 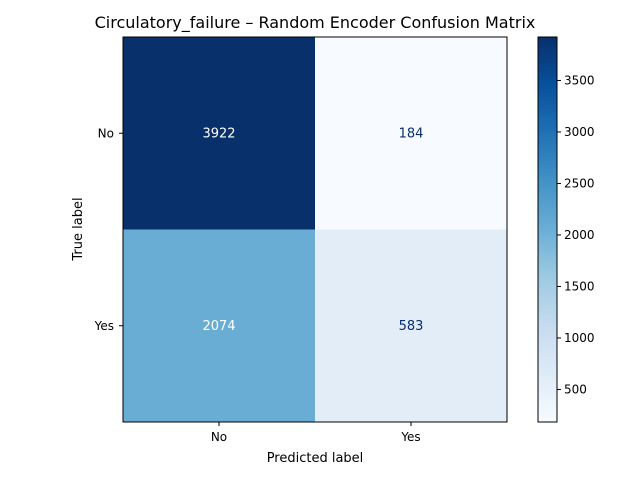 I want to click on colorbar-tick-label: 3500, so click(x=579, y=80).